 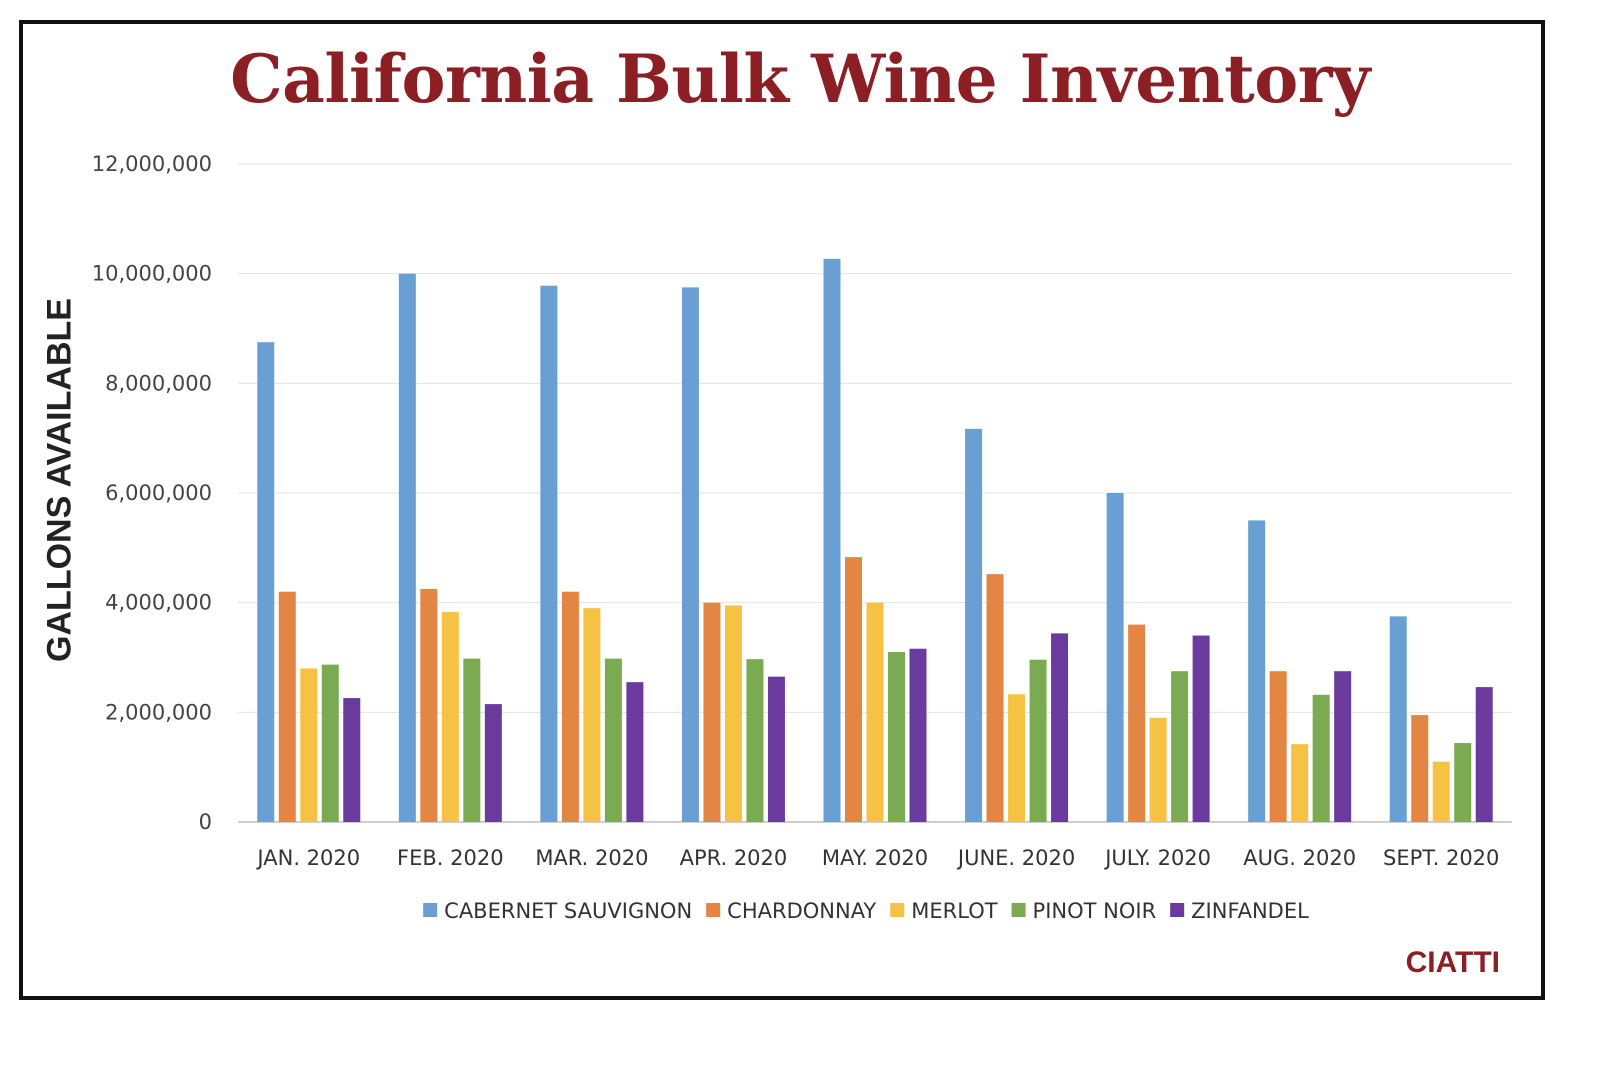 I want to click on brand-logo: CIATTI, so click(x=1452, y=962).